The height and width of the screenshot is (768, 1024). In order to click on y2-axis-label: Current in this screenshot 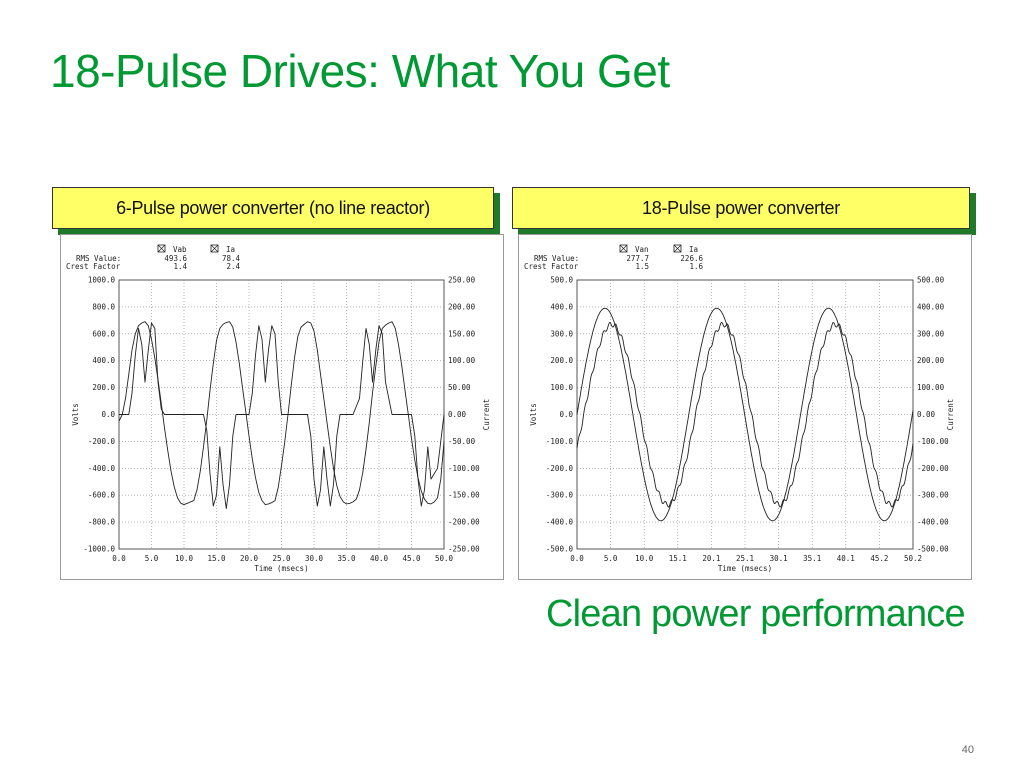, I will do `click(486, 415)`.